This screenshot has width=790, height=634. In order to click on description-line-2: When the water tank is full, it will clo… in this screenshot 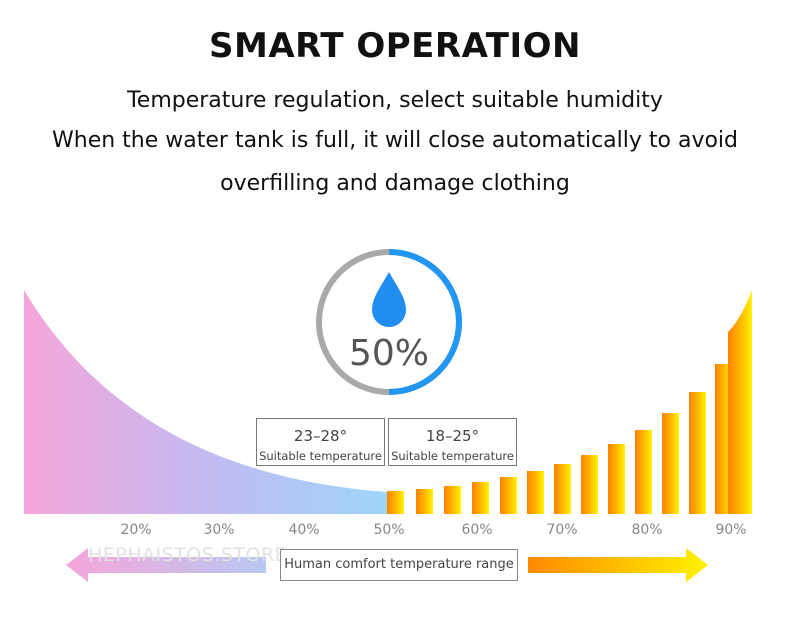, I will do `click(395, 140)`.